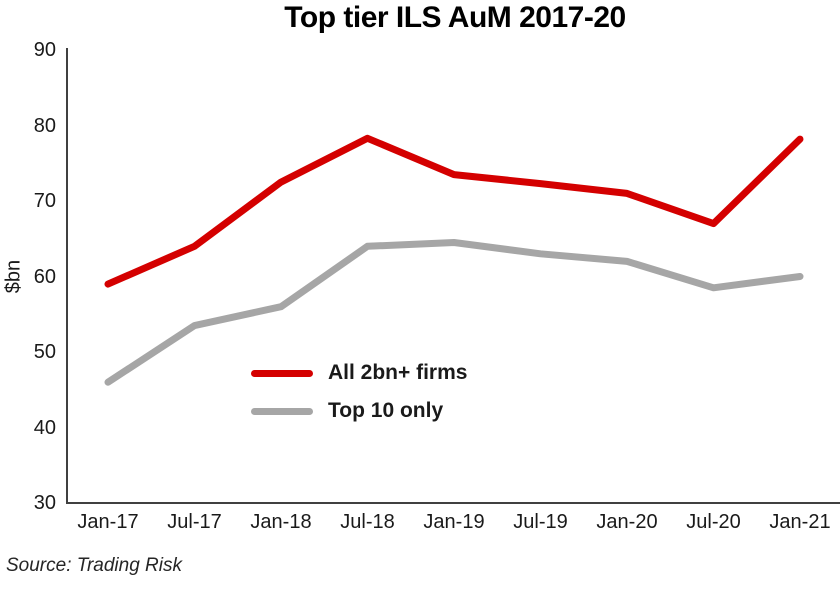 The height and width of the screenshot is (589, 840). Describe the element at coordinates (44, 503) in the screenshot. I see `y-tick-label: 30` at that location.